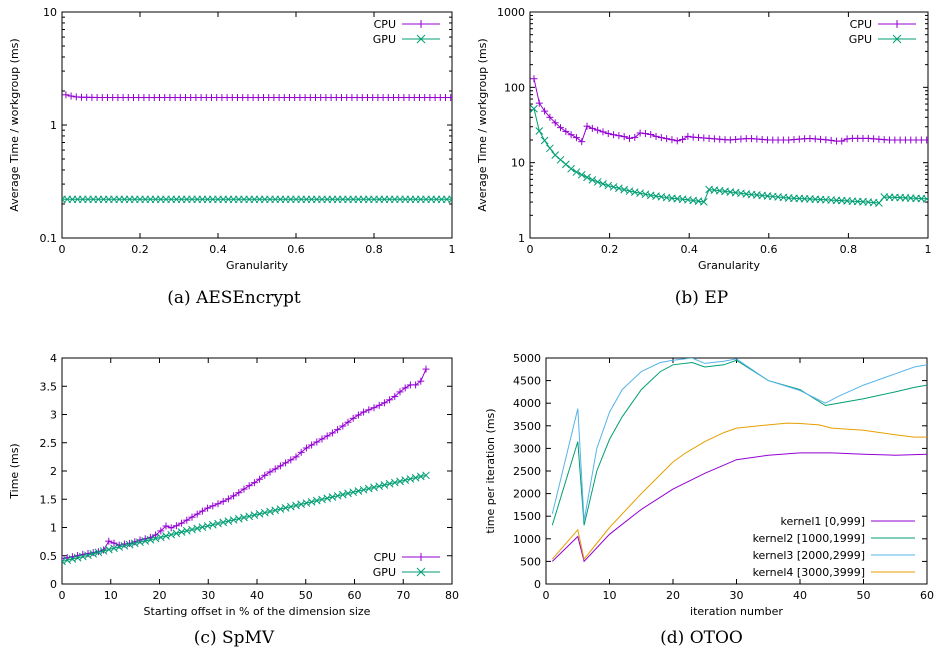  What do you see at coordinates (482, 124) in the screenshot?
I see `y-axis-label: Average Time / workgroup (ms)` at bounding box center [482, 124].